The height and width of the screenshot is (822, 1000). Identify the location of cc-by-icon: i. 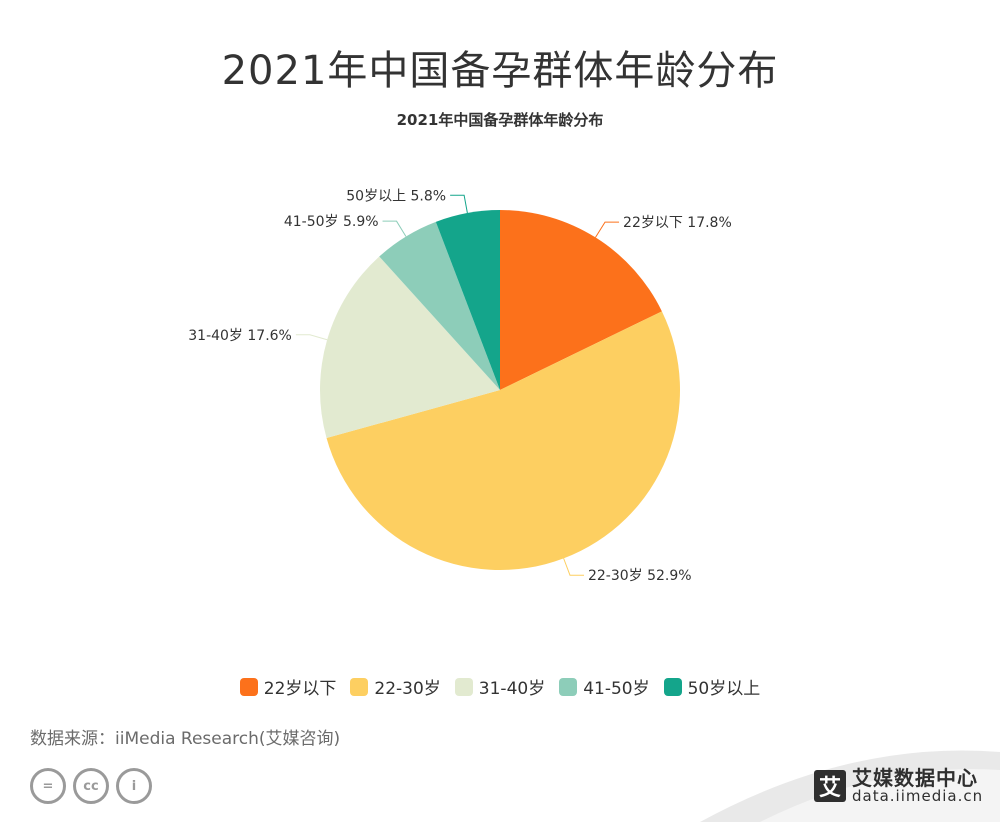
(134, 786).